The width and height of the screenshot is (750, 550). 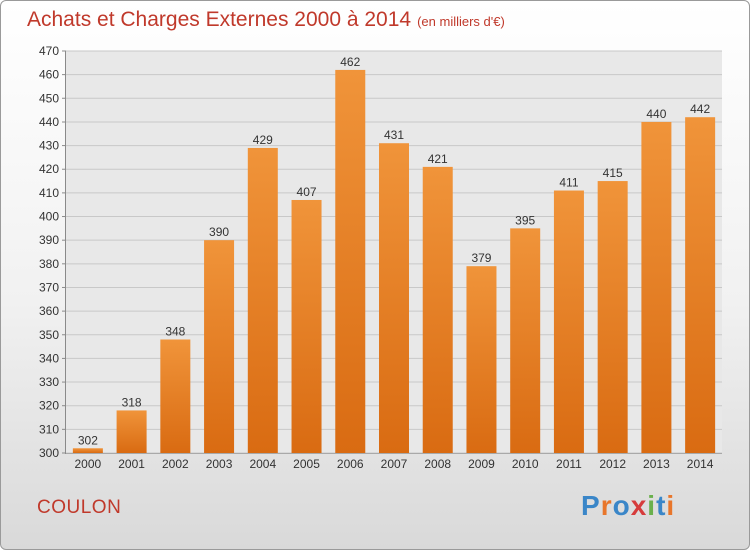 I want to click on y-tick-label: 420, so click(x=49, y=169).